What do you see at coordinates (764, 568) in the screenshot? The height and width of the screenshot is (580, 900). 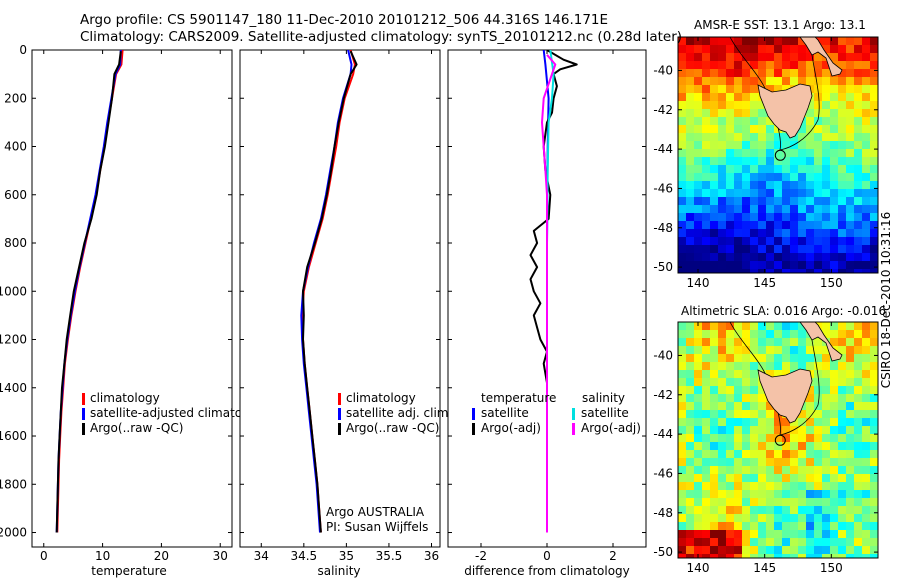 I see `lon-tick-label: 145` at bounding box center [764, 568].